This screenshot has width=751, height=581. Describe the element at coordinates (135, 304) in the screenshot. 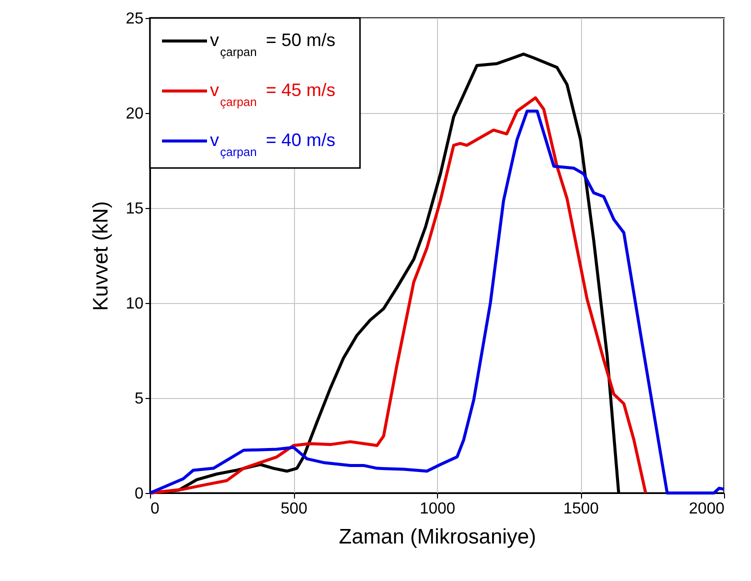

I see `y-tick-label: 10` at that location.